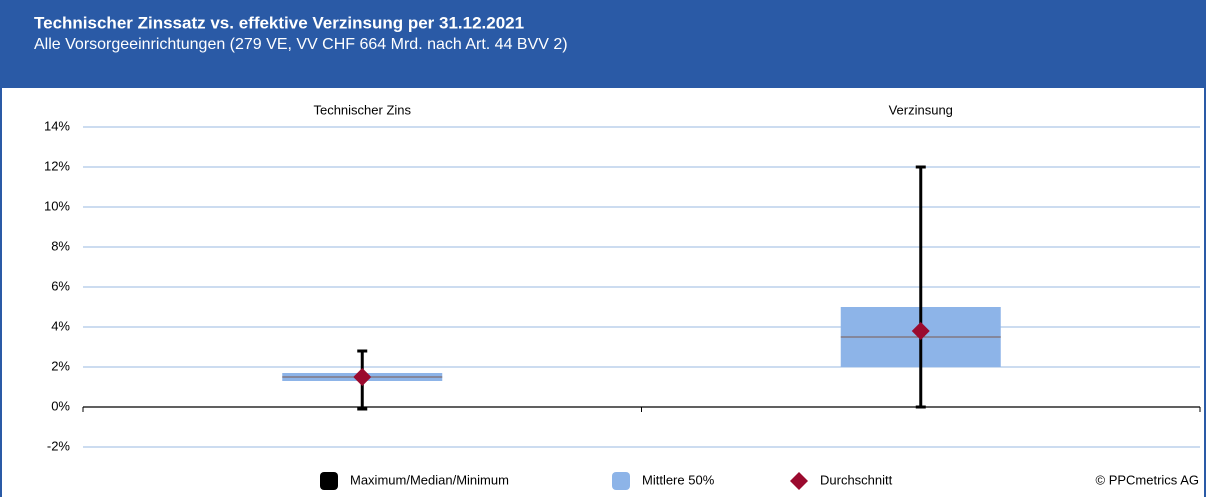 The image size is (1206, 497). Describe the element at coordinates (60, 365) in the screenshot. I see `y-tick-label: 2%` at that location.